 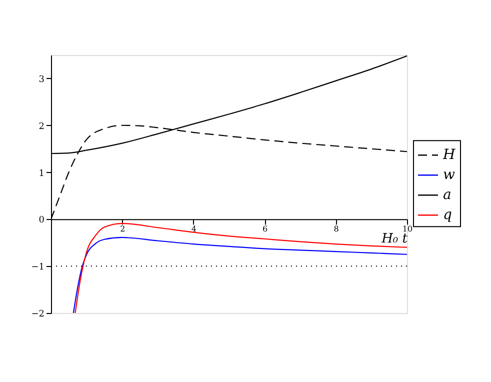 What do you see at coordinates (37, 267) in the screenshot?
I see `y-tick-label: −1` at bounding box center [37, 267].